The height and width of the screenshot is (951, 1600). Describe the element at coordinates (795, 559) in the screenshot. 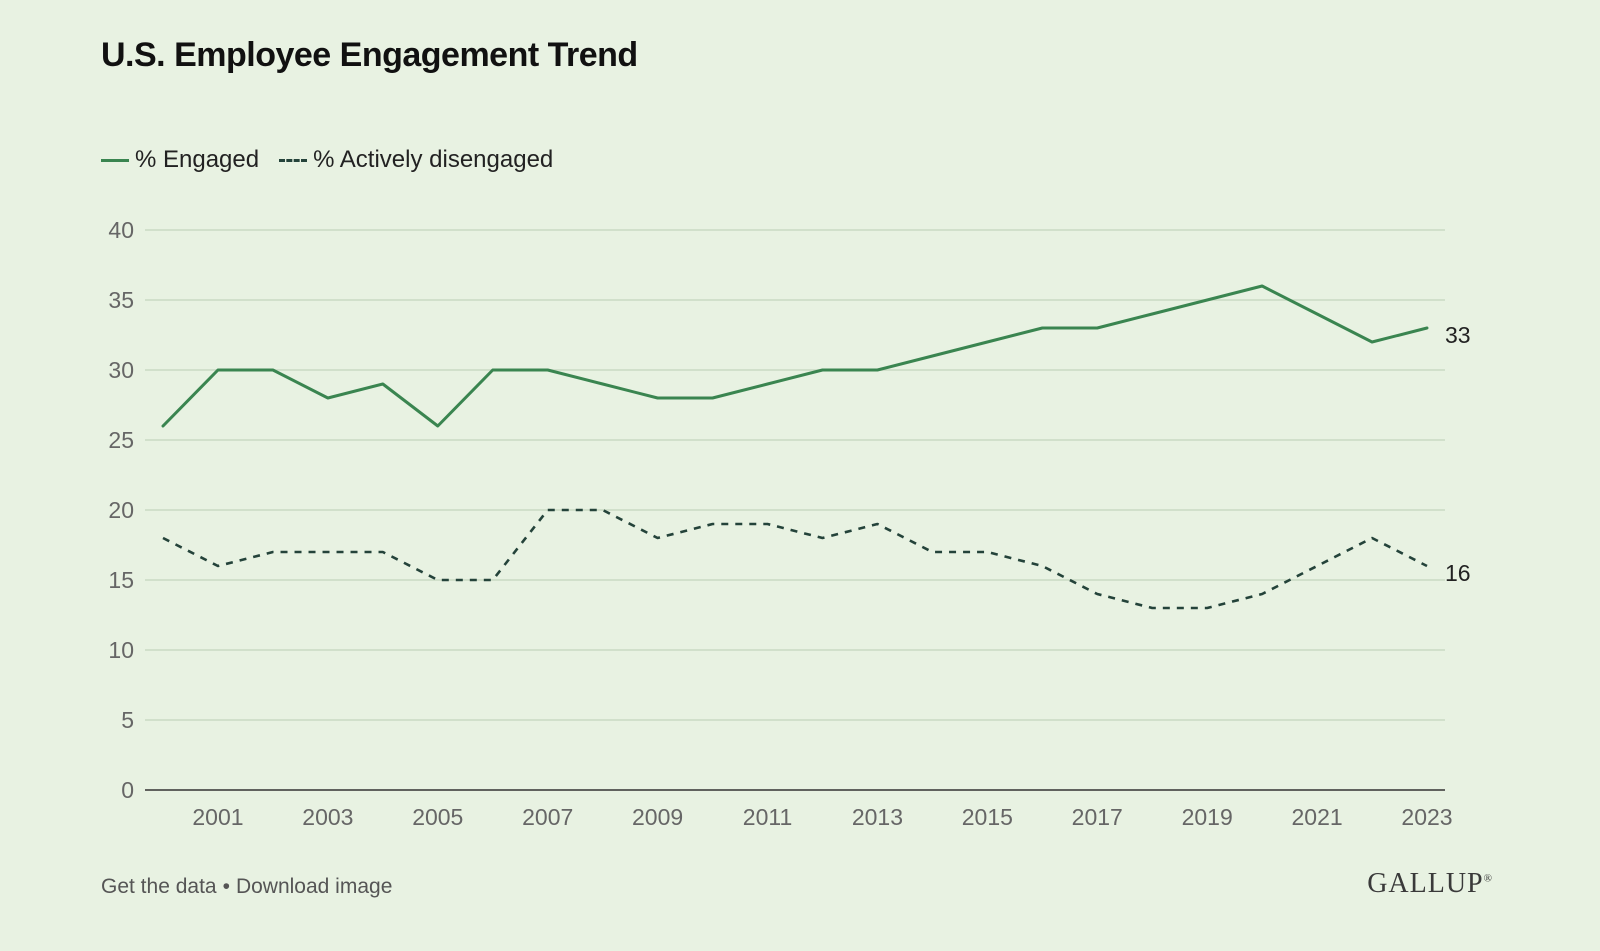

I see `series-line-disengaged` at that location.